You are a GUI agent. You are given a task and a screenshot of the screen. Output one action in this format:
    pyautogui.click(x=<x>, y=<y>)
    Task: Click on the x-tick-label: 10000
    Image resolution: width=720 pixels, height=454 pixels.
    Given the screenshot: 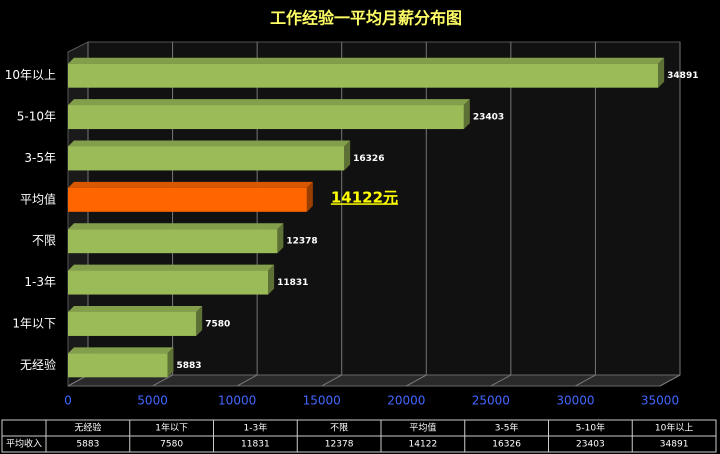 What is the action you would take?
    pyautogui.click(x=237, y=401)
    